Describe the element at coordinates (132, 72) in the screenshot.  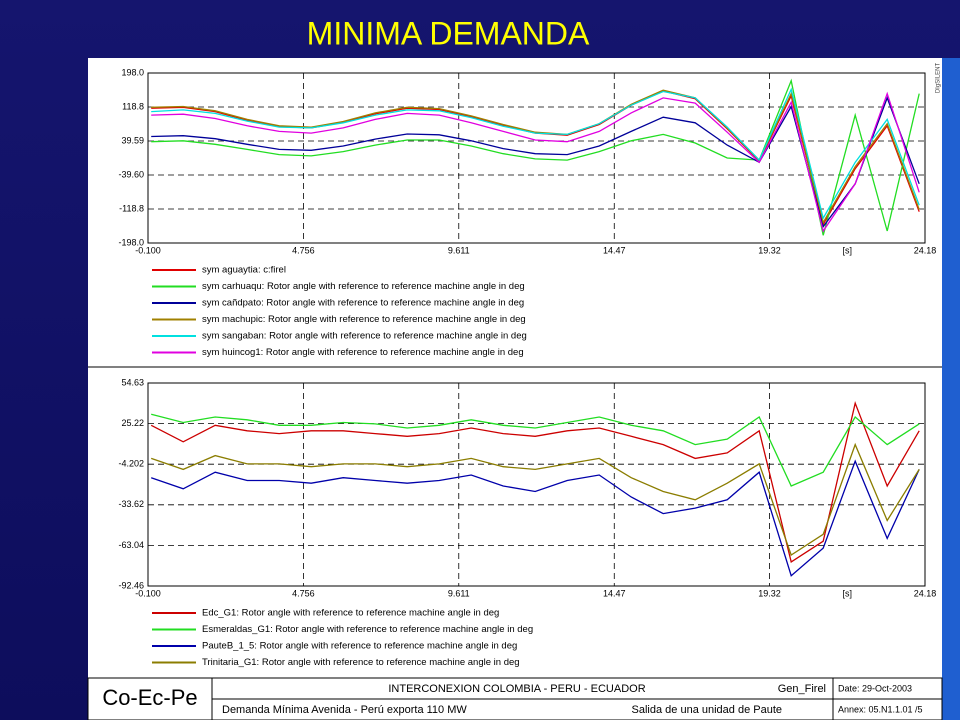
I see `y-tick-label: 198.0` at that location.